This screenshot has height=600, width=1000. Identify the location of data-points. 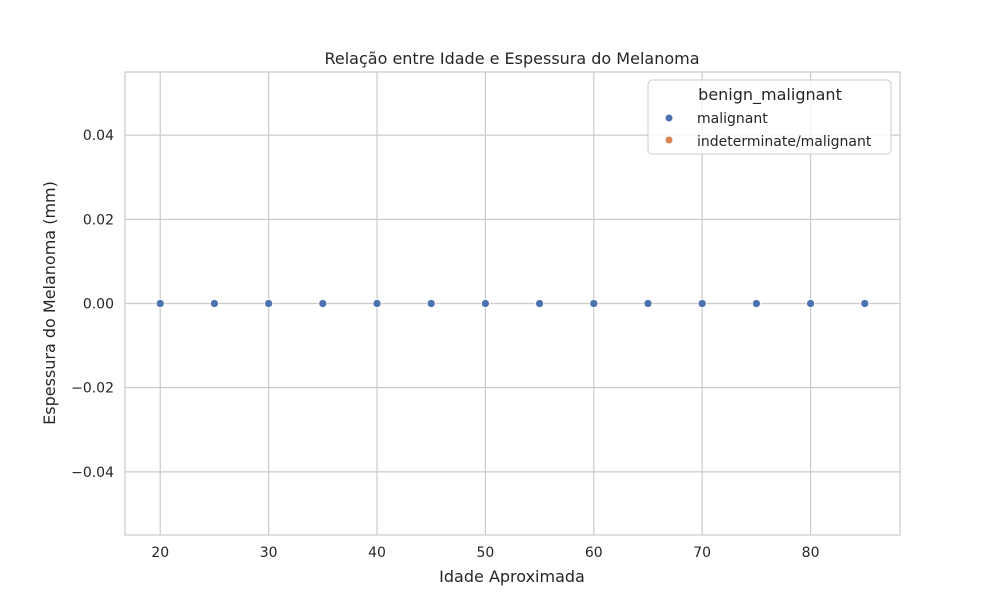
(512, 303).